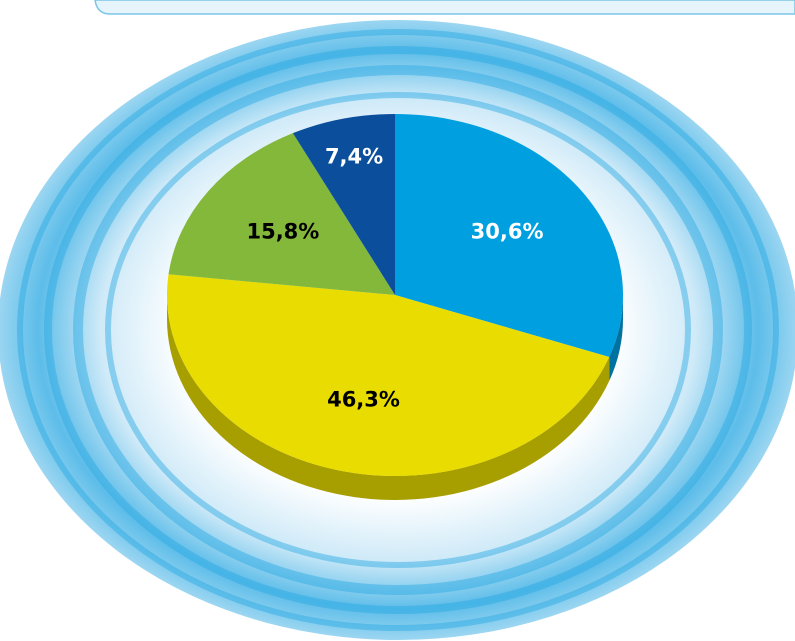 The width and height of the screenshot is (795, 641). I want to click on slice-side, so click(616, 338).